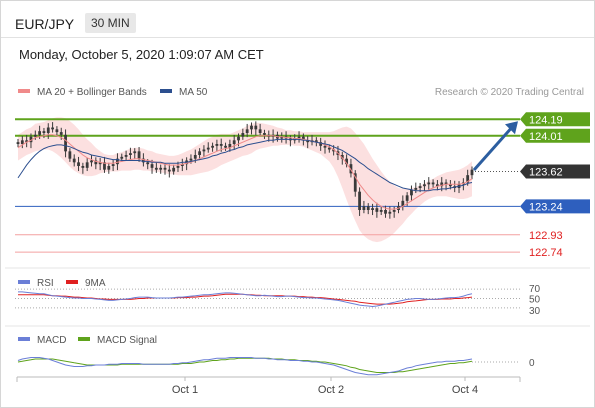  I want to click on x-tick-label: Oct 2, so click(331, 390).